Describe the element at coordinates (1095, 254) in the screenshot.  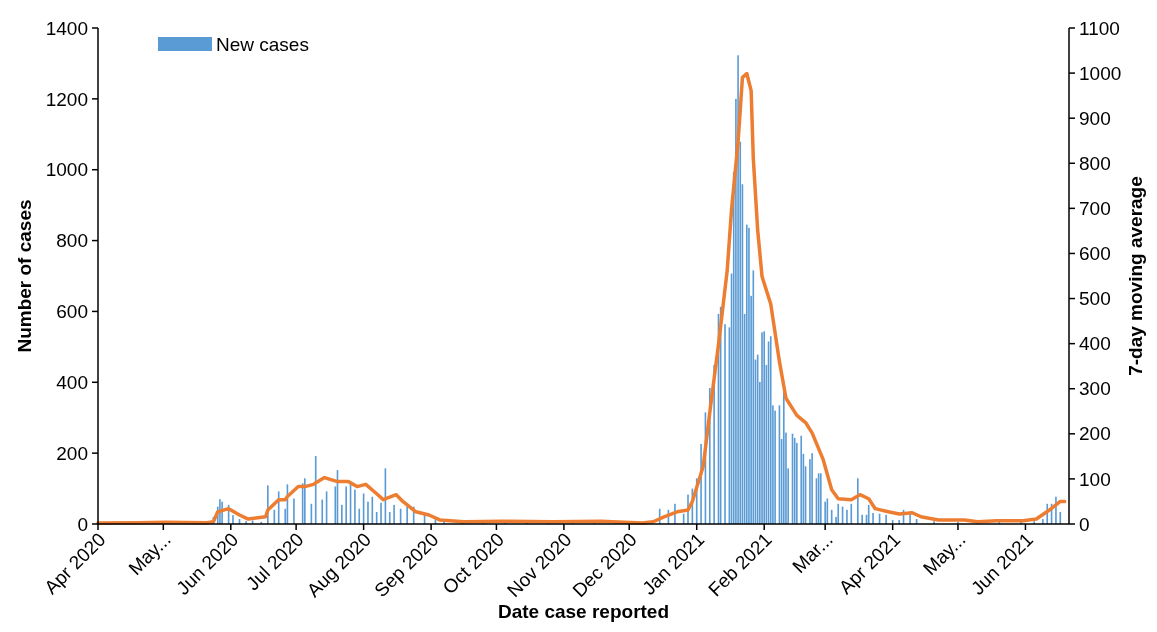
I see `y2-tick-label: 600` at that location.